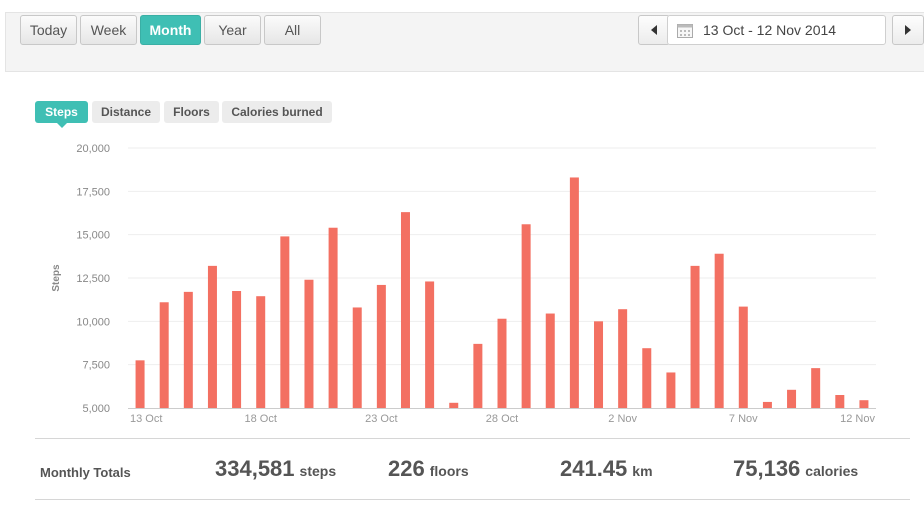  Describe the element at coordinates (108, 30) in the screenshot. I see `period-week-button: Week` at that location.